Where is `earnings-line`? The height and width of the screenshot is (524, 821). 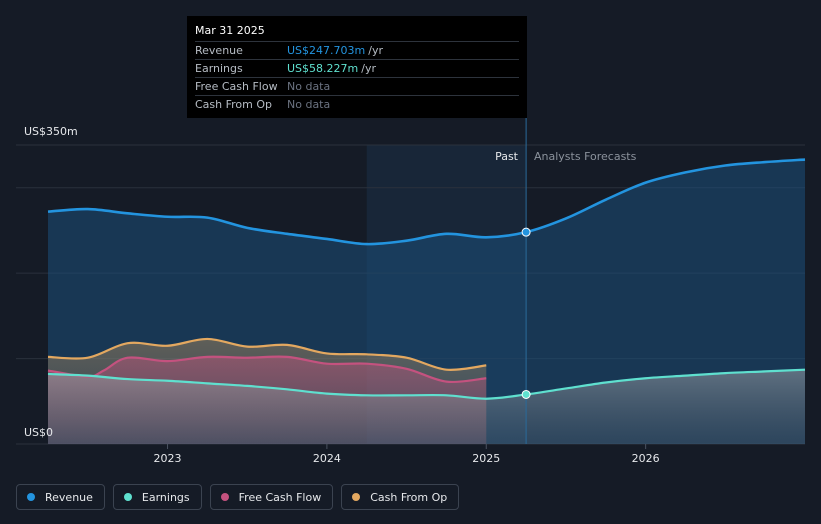 earnings-line is located at coordinates (426, 384).